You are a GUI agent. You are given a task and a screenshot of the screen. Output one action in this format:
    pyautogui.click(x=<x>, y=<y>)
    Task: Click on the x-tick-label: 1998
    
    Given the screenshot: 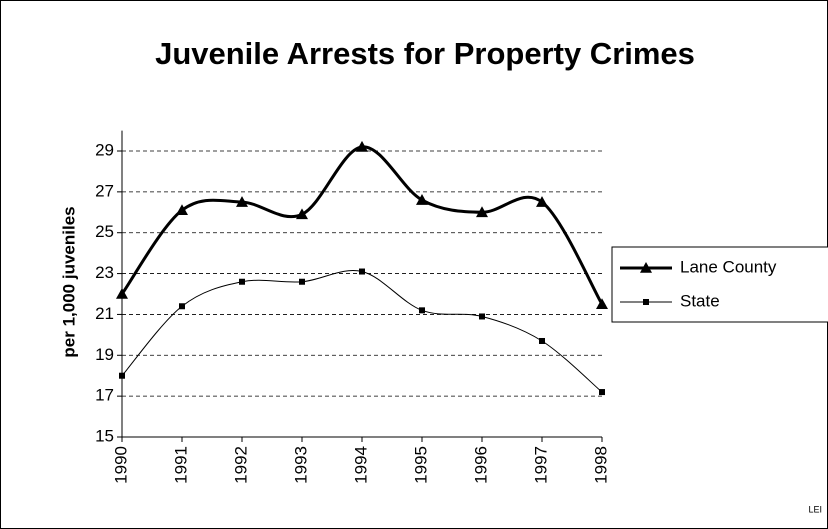 What is the action you would take?
    pyautogui.click(x=600, y=465)
    